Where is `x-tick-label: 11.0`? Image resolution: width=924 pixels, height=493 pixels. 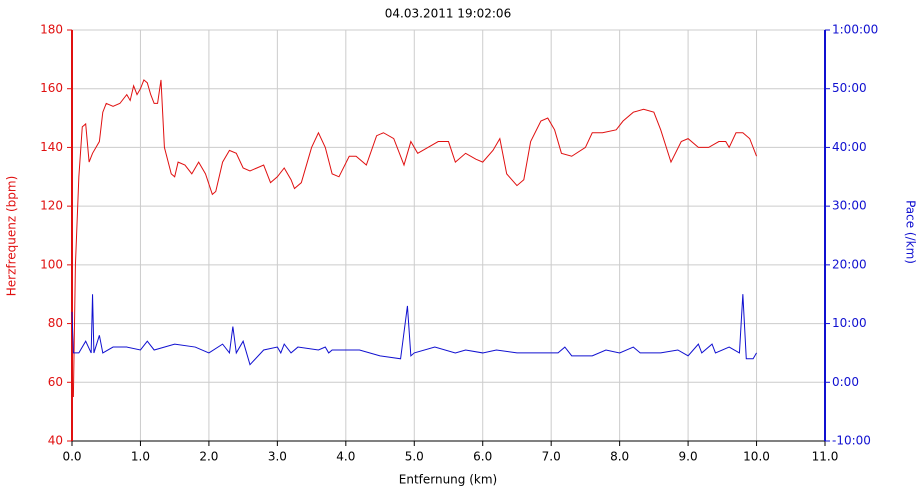 x-tick-label: 11.0 is located at coordinates (825, 457).